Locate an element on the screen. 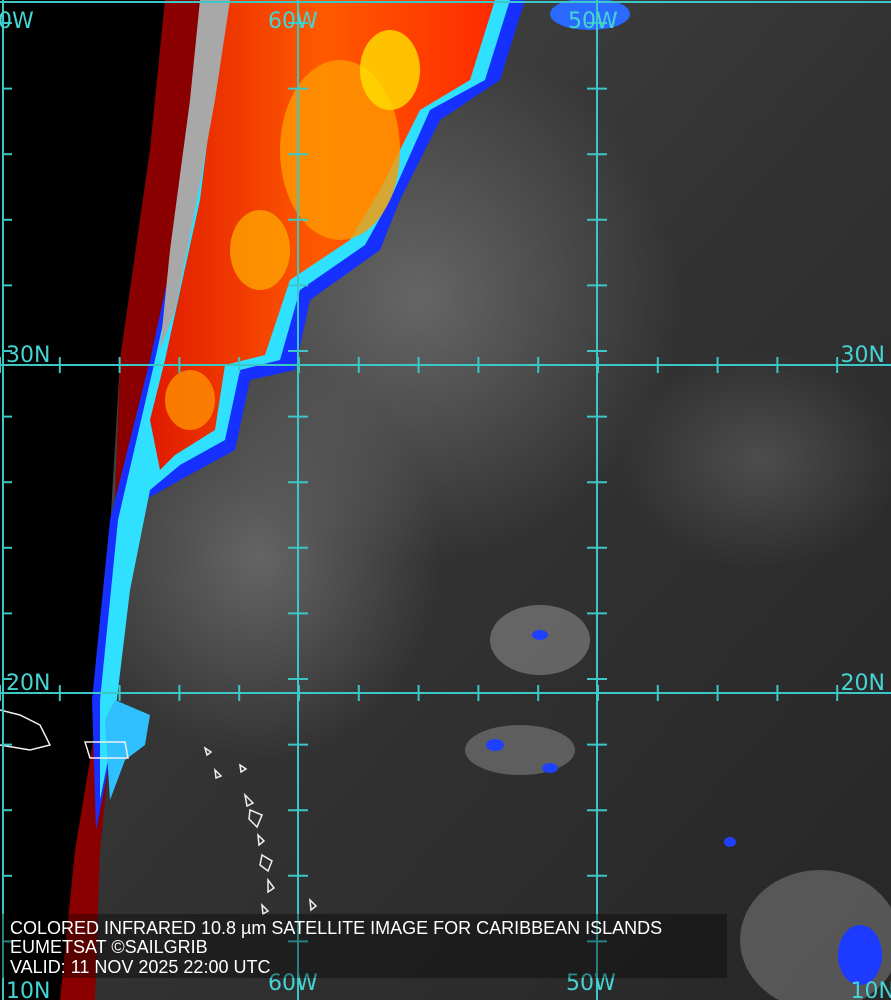  caption-background is located at coordinates (363, 946).